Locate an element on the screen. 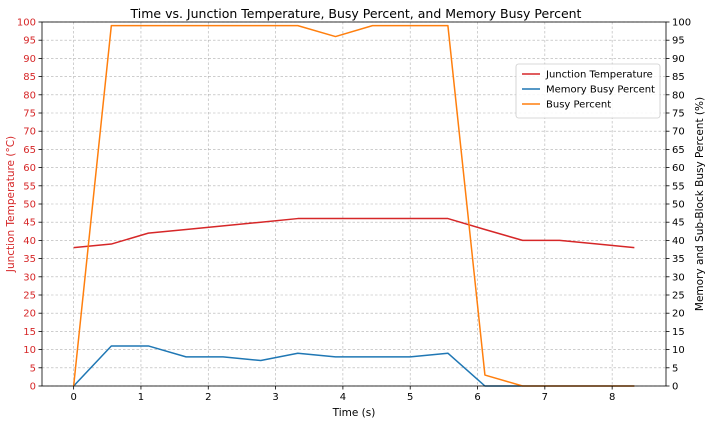 Image resolution: width=712 pixels, height=424 pixels. y-left-tick-label: 75 is located at coordinates (29, 114).